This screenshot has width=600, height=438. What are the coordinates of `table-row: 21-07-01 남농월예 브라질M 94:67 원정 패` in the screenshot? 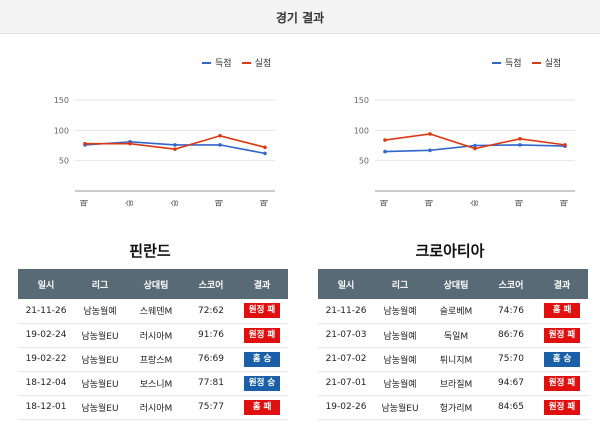 It's located at (453, 383).